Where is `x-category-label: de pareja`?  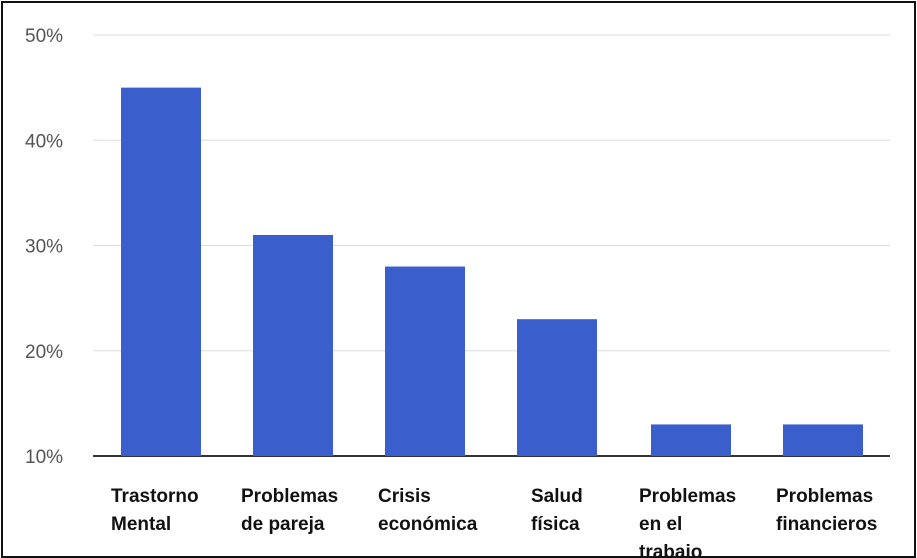
x-category-label: de pareja is located at coordinates (283, 524).